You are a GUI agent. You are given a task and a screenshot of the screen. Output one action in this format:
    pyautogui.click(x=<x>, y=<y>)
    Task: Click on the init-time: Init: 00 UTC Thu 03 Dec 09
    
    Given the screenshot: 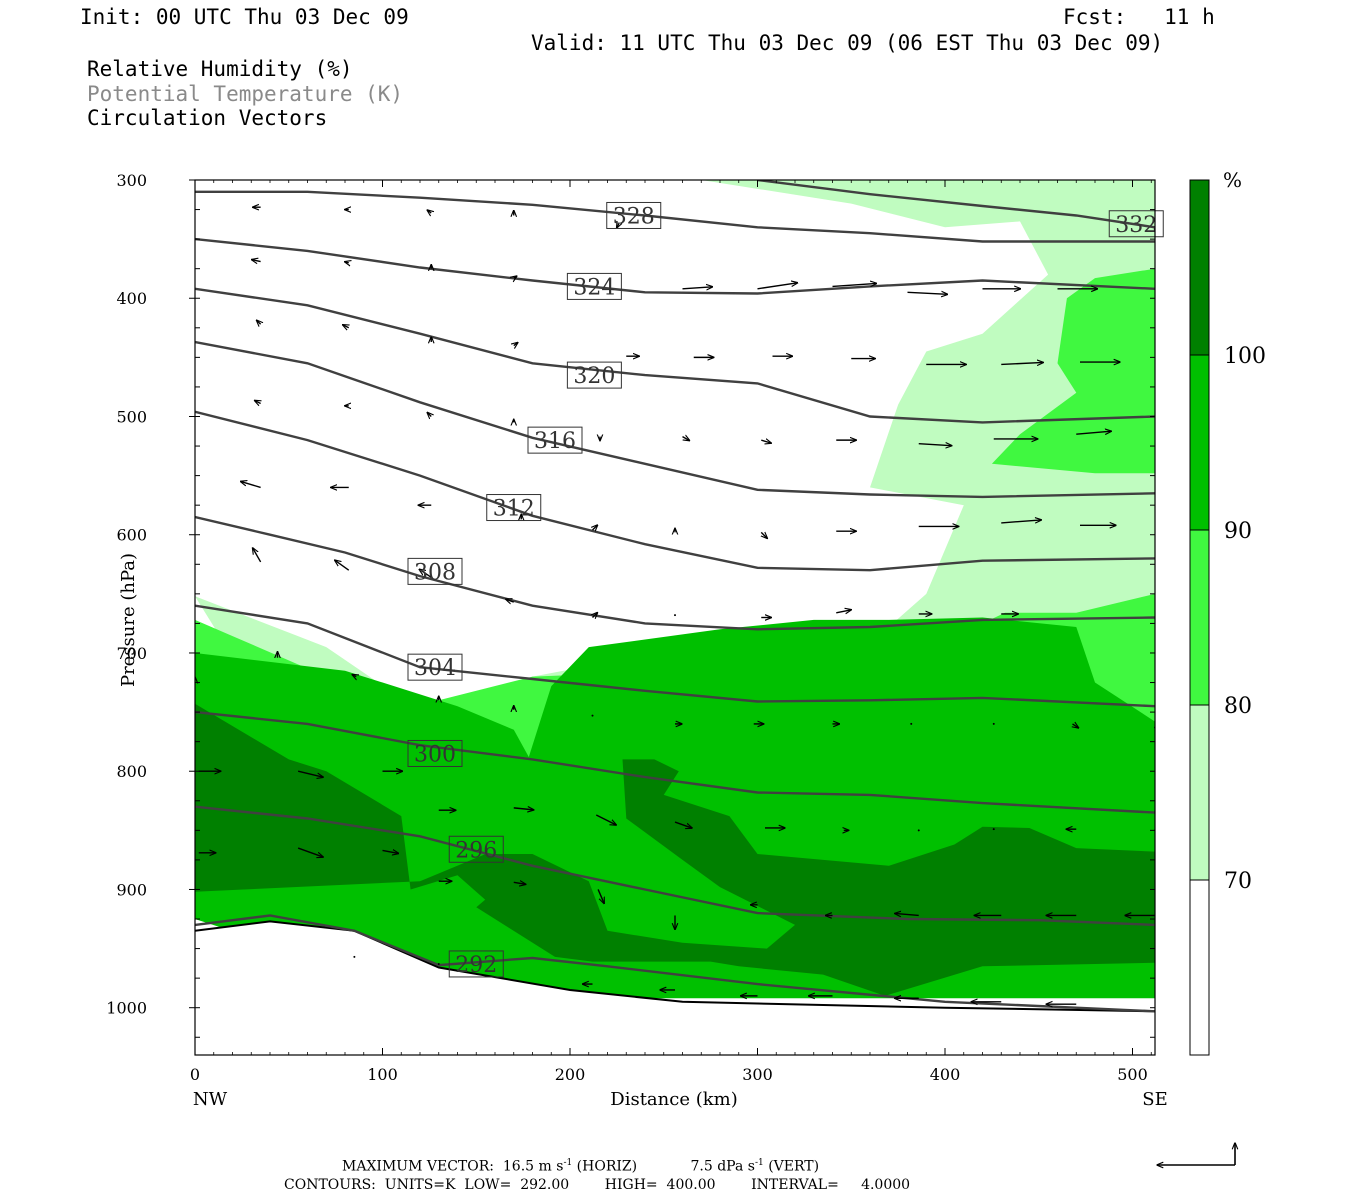 What is the action you would take?
    pyautogui.click(x=244, y=17)
    